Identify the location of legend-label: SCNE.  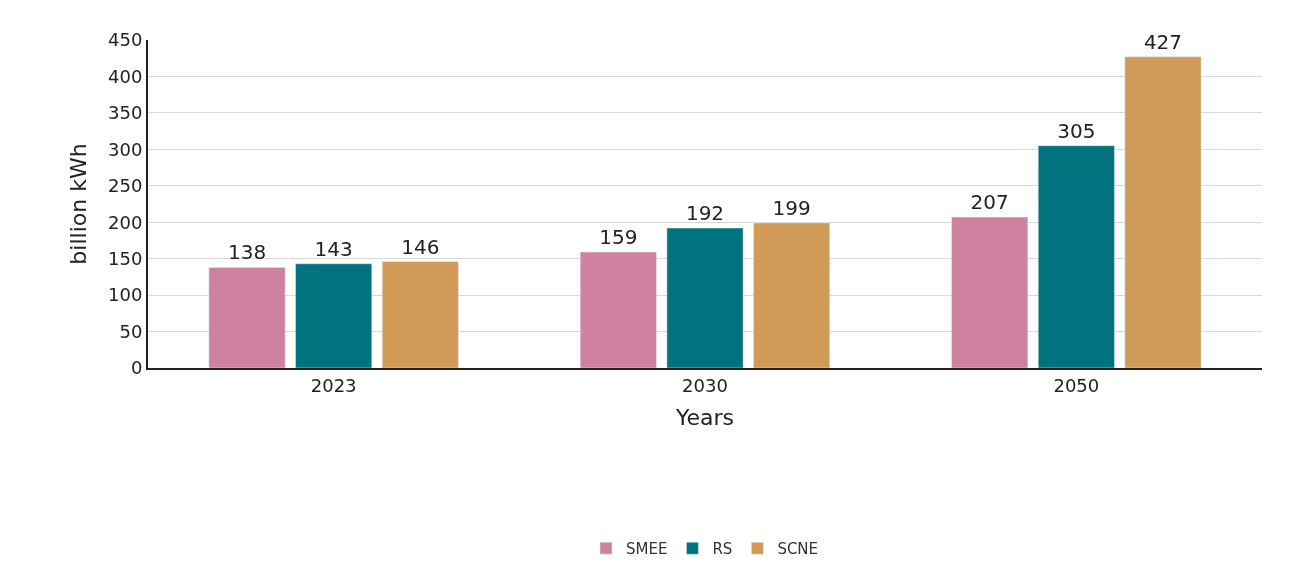
(798, 549).